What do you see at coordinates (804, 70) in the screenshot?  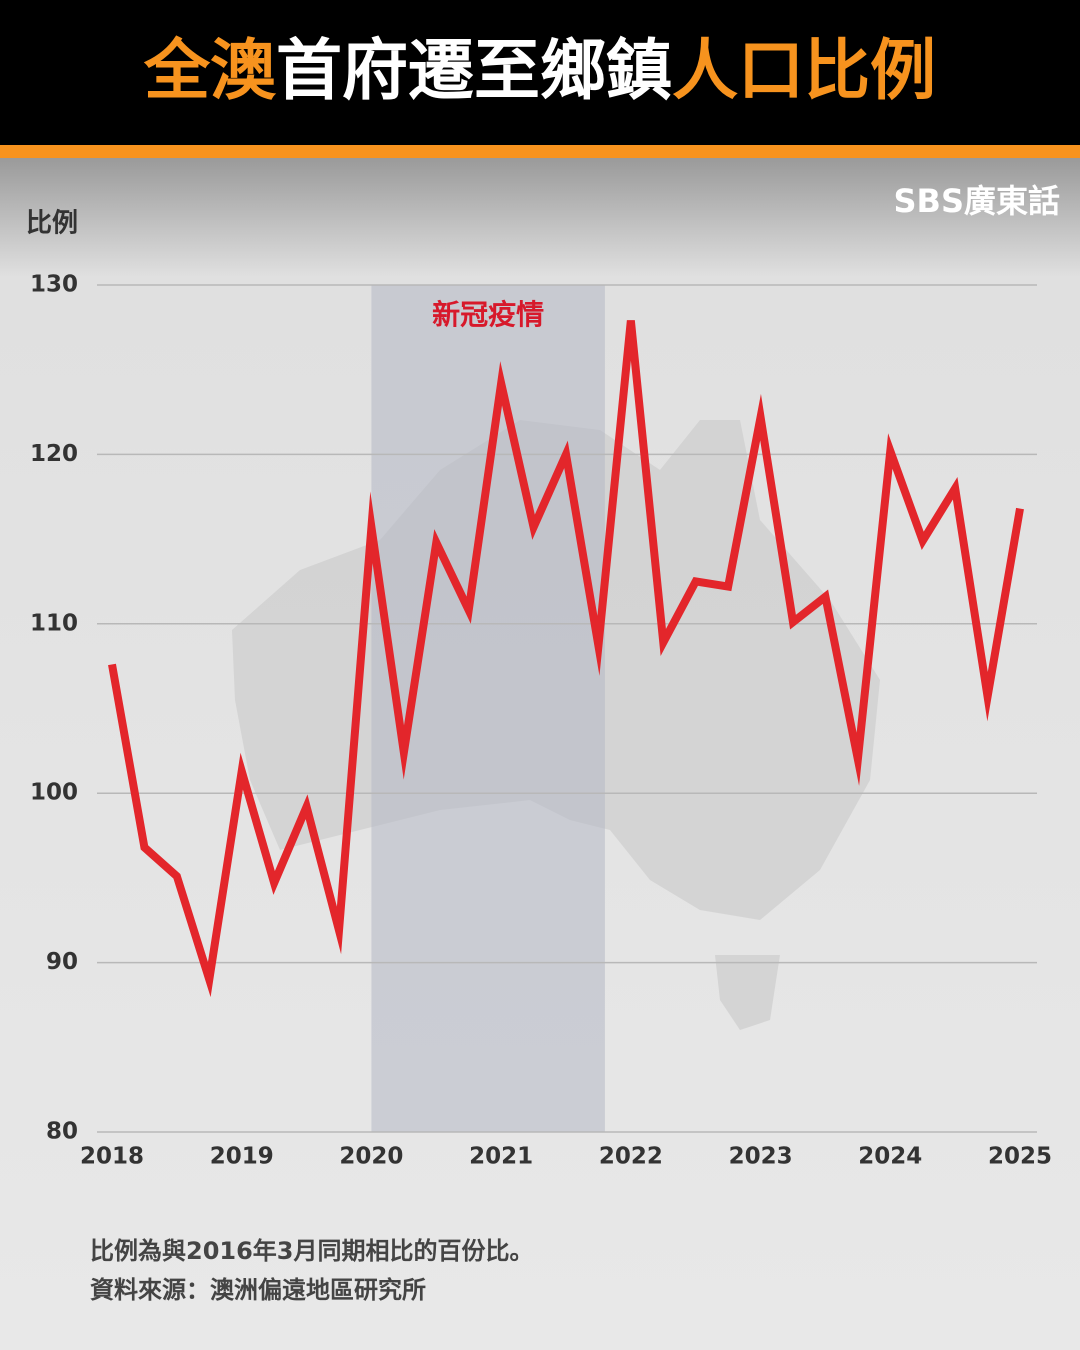 I see `title-segment: 人口比例` at bounding box center [804, 70].